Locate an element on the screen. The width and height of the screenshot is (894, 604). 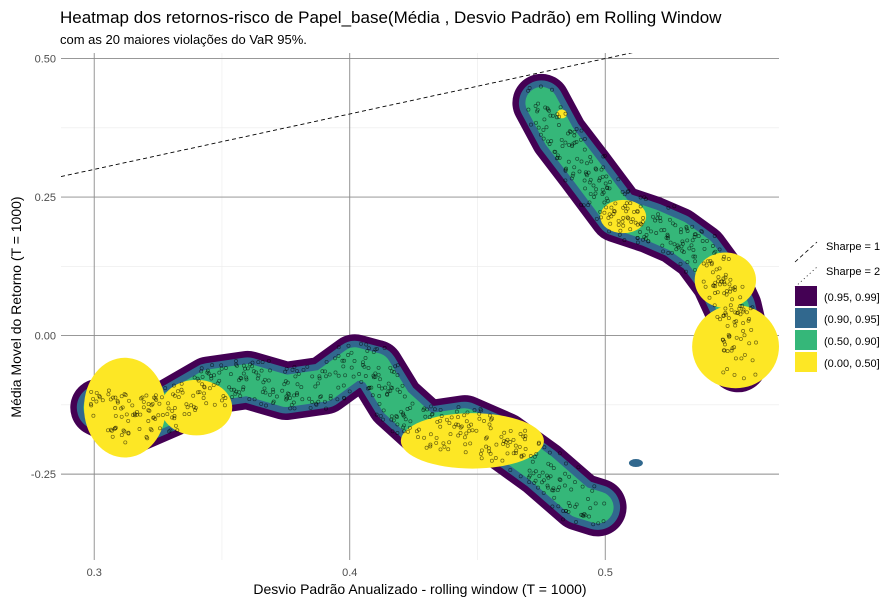
legend-label: (0.00, 0.50] is located at coordinates (852, 364).